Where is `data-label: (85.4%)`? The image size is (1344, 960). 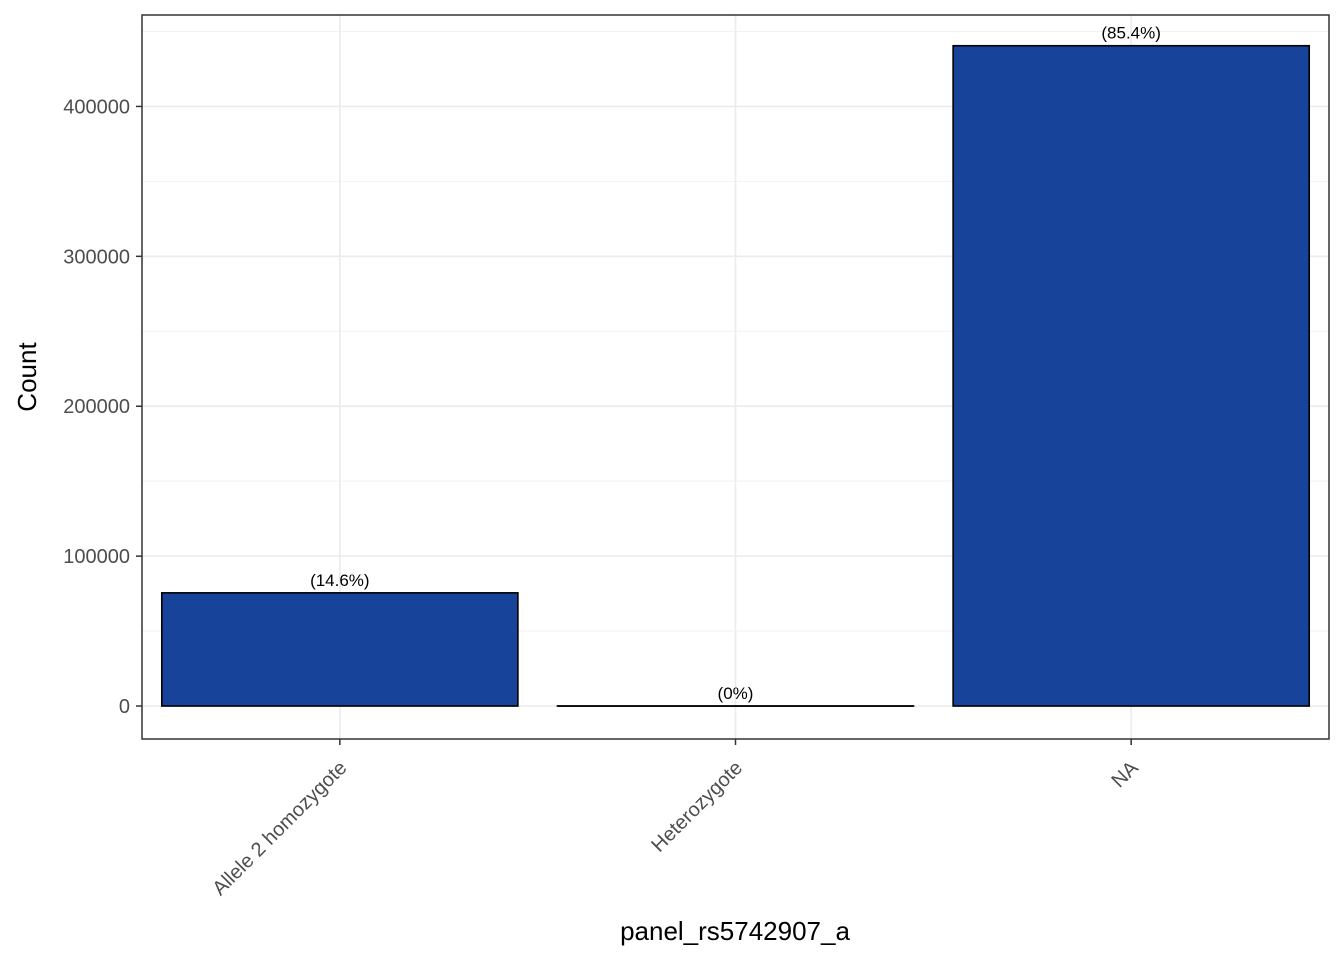 data-label: (85.4%) is located at coordinates (1131, 33).